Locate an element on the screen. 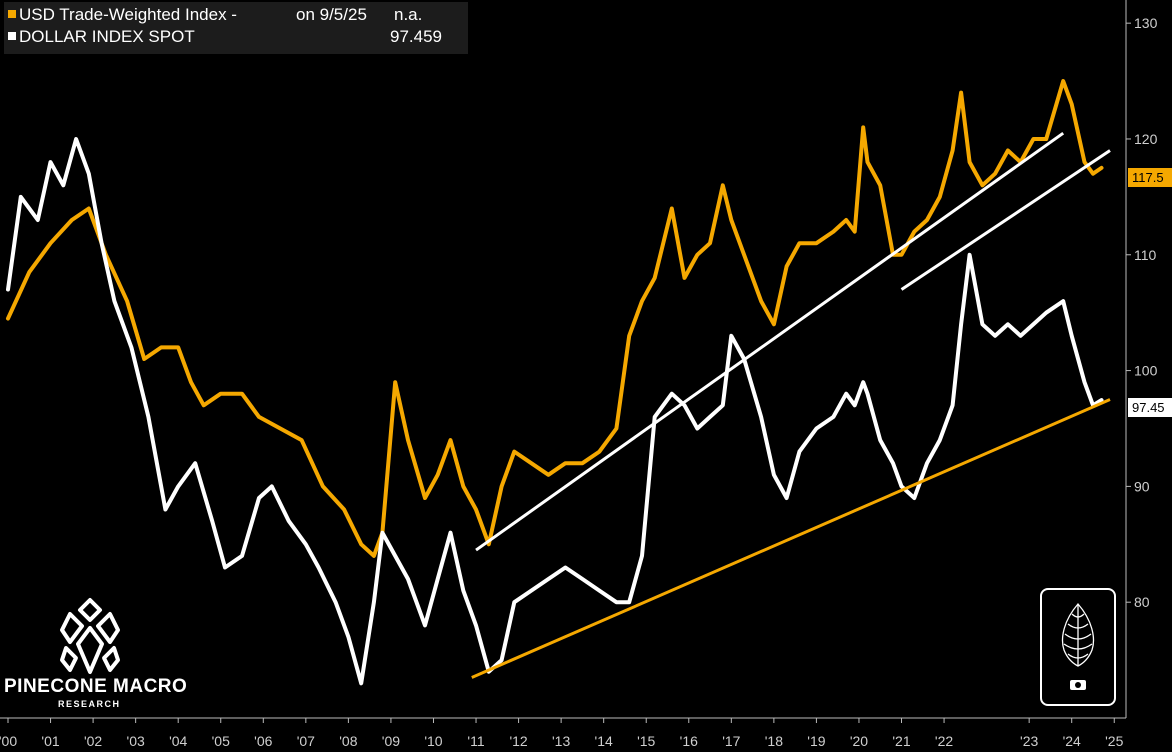 Image resolution: width=1172 pixels, height=752 pixels. legend-label-dollar-index: DOLLAR INDEX SPOT is located at coordinates (107, 36).